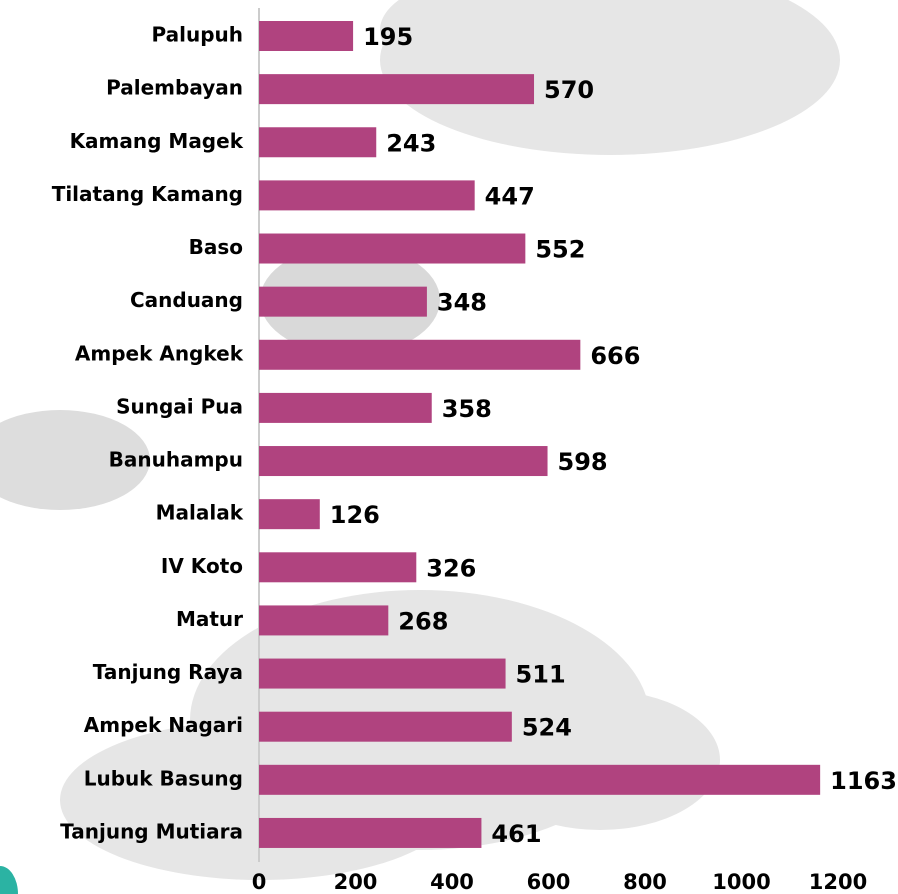 Image resolution: width=898 pixels, height=894 pixels. I want to click on category-label: Tilatang Kamang, so click(147, 194).